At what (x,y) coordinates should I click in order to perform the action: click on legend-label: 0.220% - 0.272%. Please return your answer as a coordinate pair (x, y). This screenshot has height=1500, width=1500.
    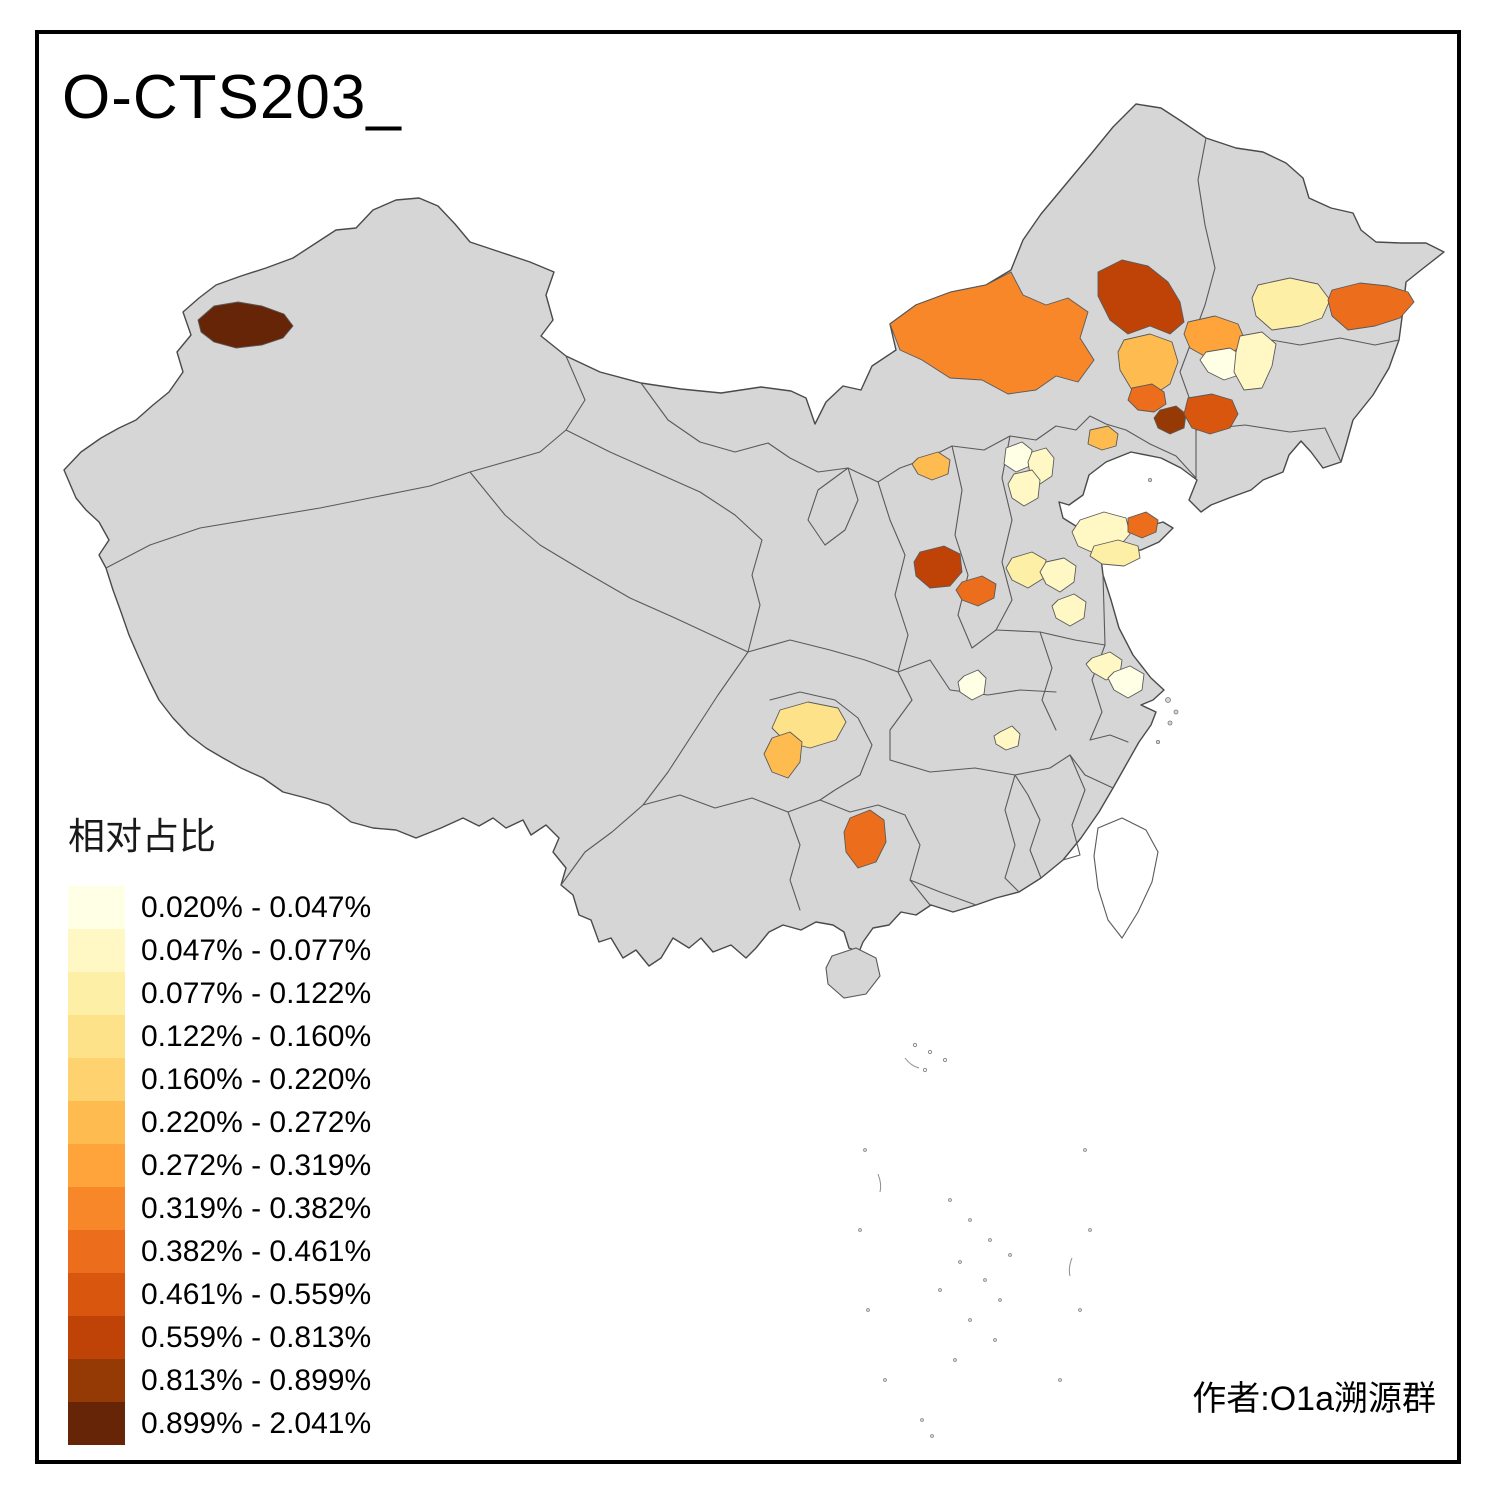
    Looking at the image, I should click on (256, 1122).